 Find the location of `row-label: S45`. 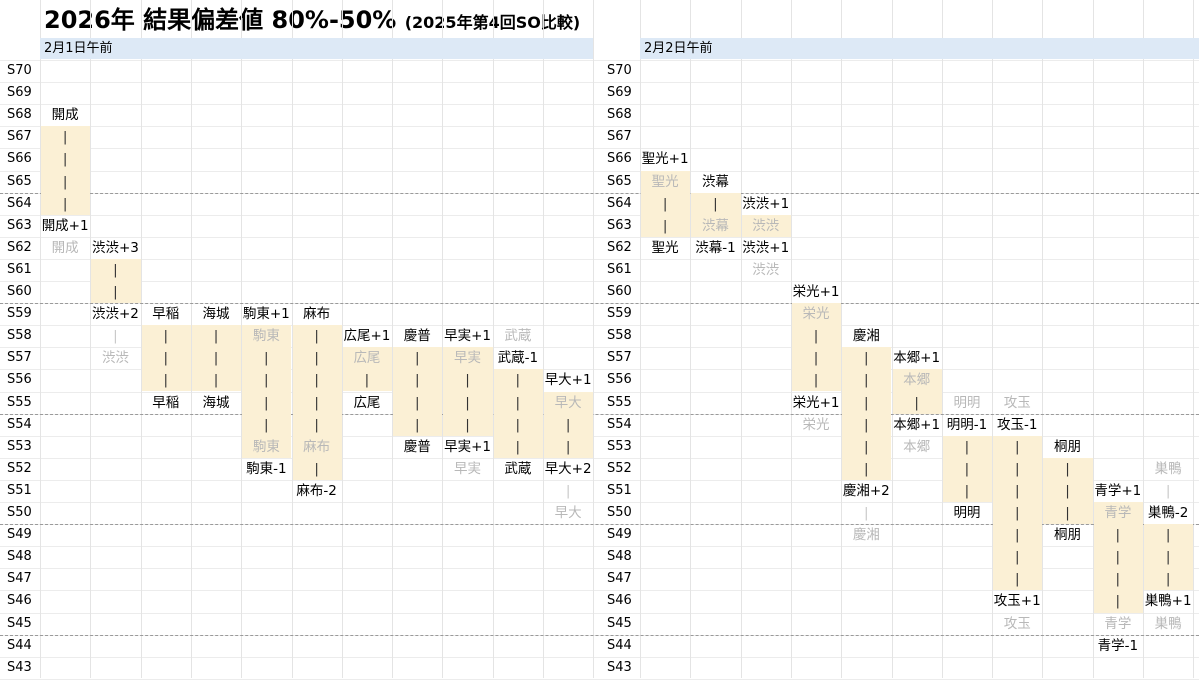

row-label: S45 is located at coordinates (619, 623).